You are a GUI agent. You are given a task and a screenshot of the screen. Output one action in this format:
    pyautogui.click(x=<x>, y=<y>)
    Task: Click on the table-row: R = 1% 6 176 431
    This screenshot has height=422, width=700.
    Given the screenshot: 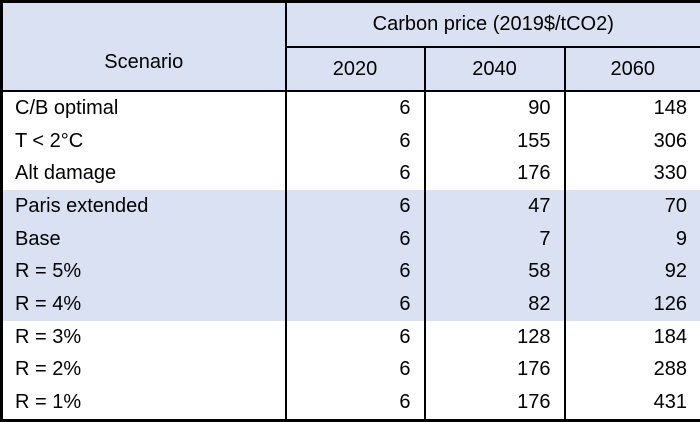 What is the action you would take?
    pyautogui.click(x=350, y=403)
    